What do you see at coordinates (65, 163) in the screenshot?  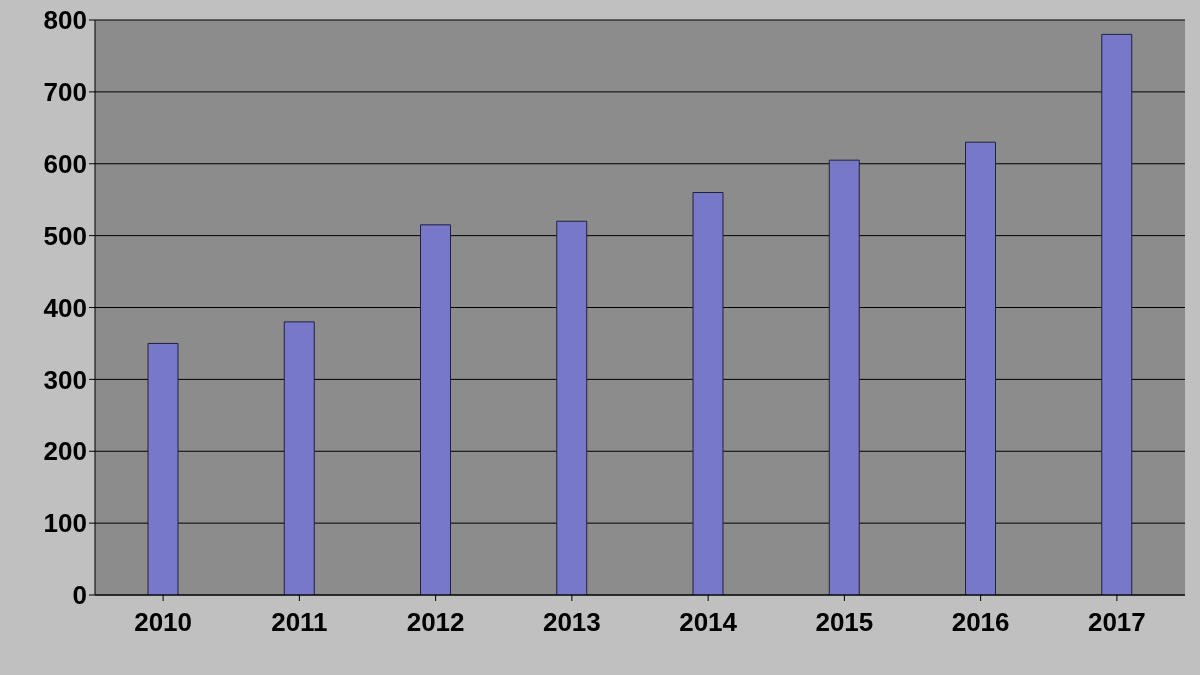 I see `y-tick-label: 600` at bounding box center [65, 163].